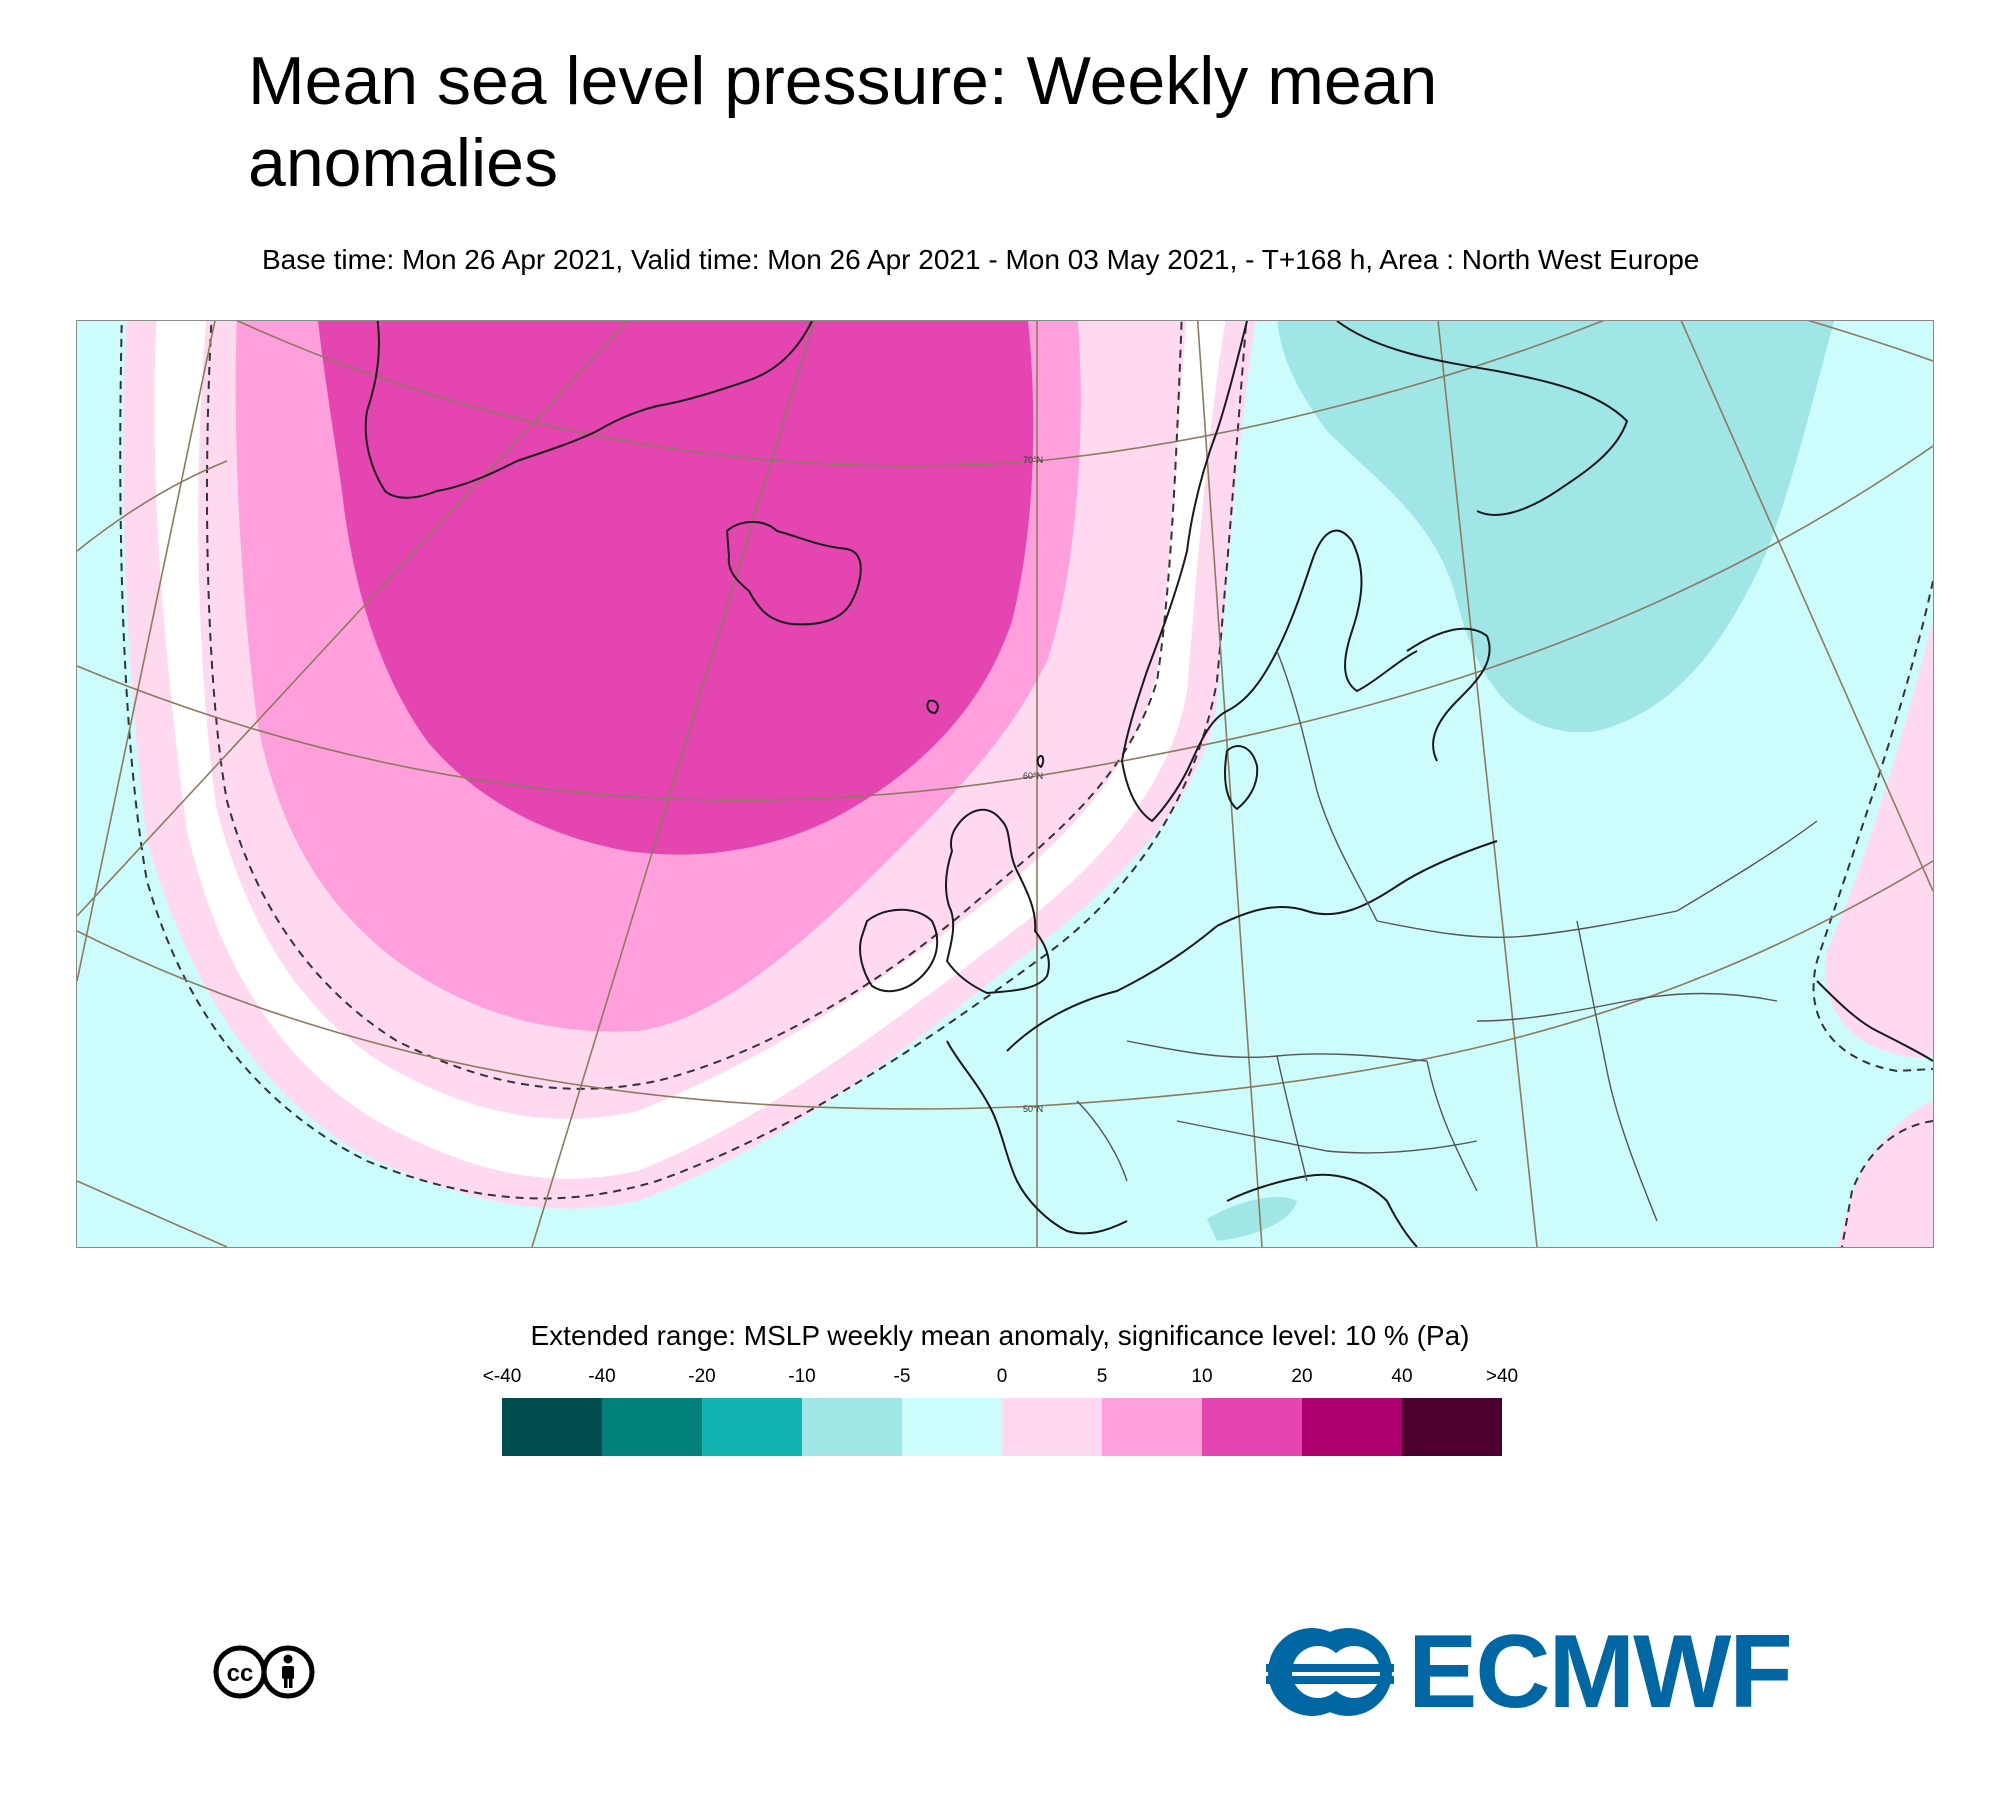 The width and height of the screenshot is (2000, 1800). What do you see at coordinates (602, 1376) in the screenshot?
I see `legend-label: -40` at bounding box center [602, 1376].